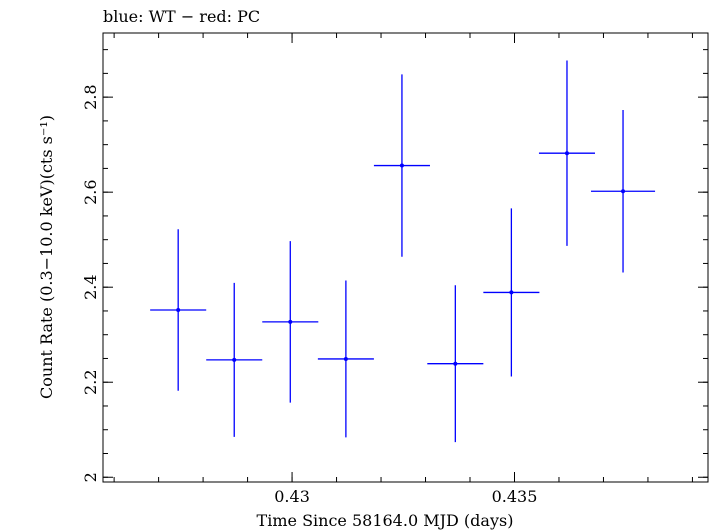  Describe the element at coordinates (90, 381) in the screenshot. I see `y-tick-label: 2.2` at that location.